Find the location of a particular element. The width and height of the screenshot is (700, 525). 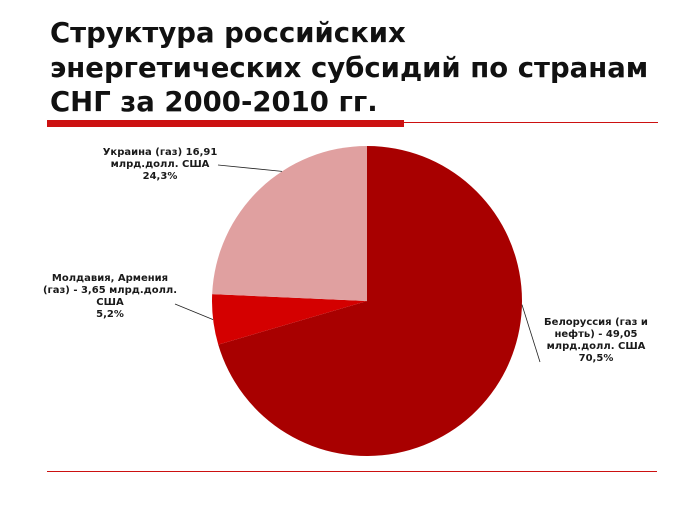

data-label-line: 5,2% is located at coordinates (110, 314).